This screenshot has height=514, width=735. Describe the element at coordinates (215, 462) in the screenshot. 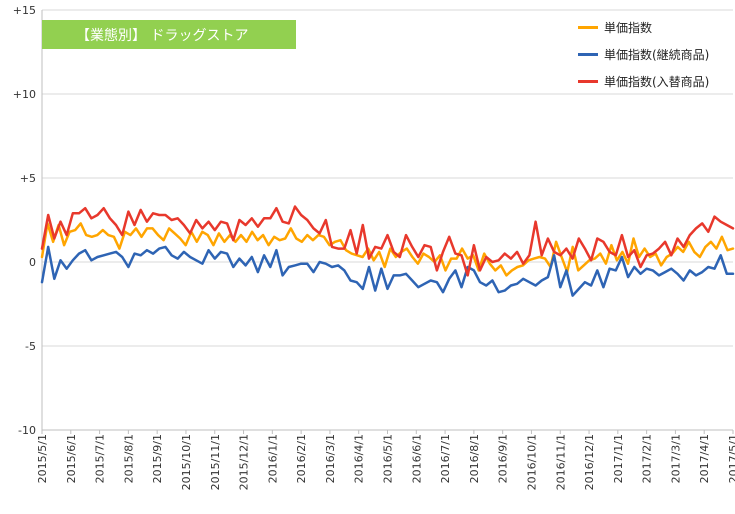

I see `x-tick-label-6: 2015/11/1` at that location.